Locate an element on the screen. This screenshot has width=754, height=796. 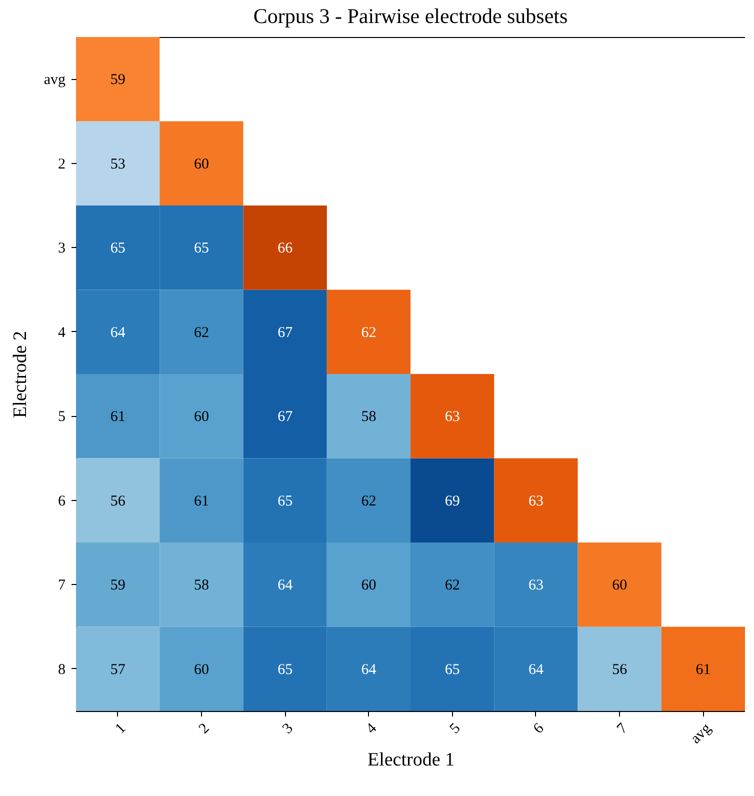
x-tick-label: 3 is located at coordinates (288, 729).